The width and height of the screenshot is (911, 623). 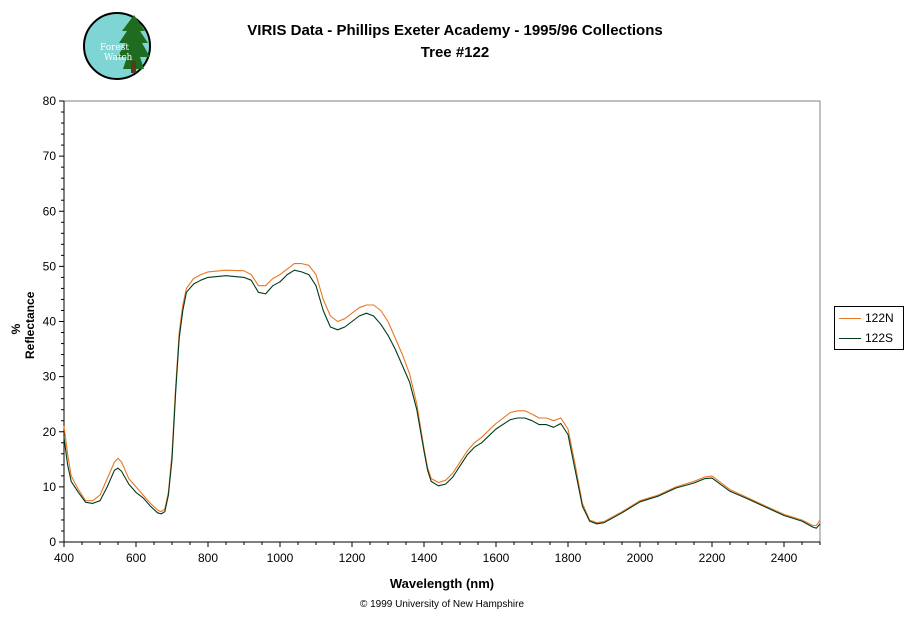 What do you see at coordinates (118, 58) in the screenshot?
I see `logo-text-line2: Watch` at bounding box center [118, 58].